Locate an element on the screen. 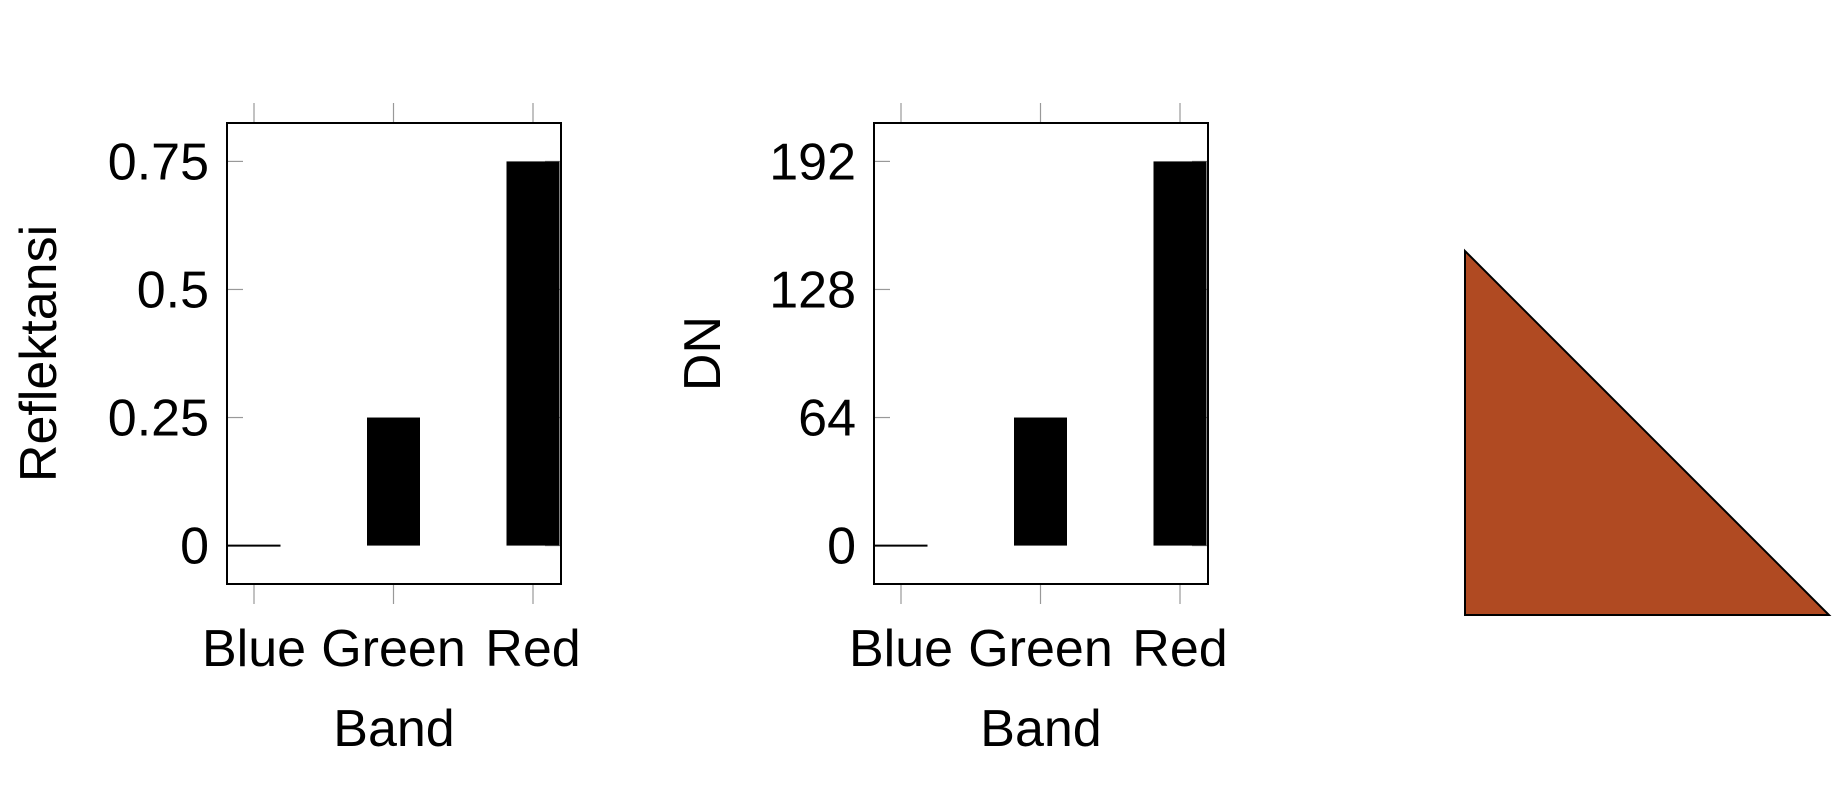 This screenshot has width=1834, height=798. y-tick-label: 0.25 is located at coordinates (158, 419).